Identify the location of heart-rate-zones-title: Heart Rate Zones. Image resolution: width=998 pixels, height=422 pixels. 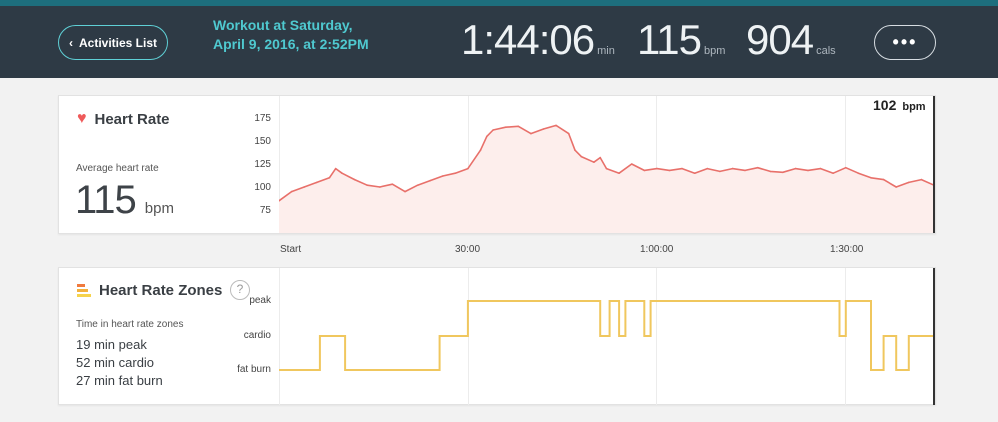
(149, 290).